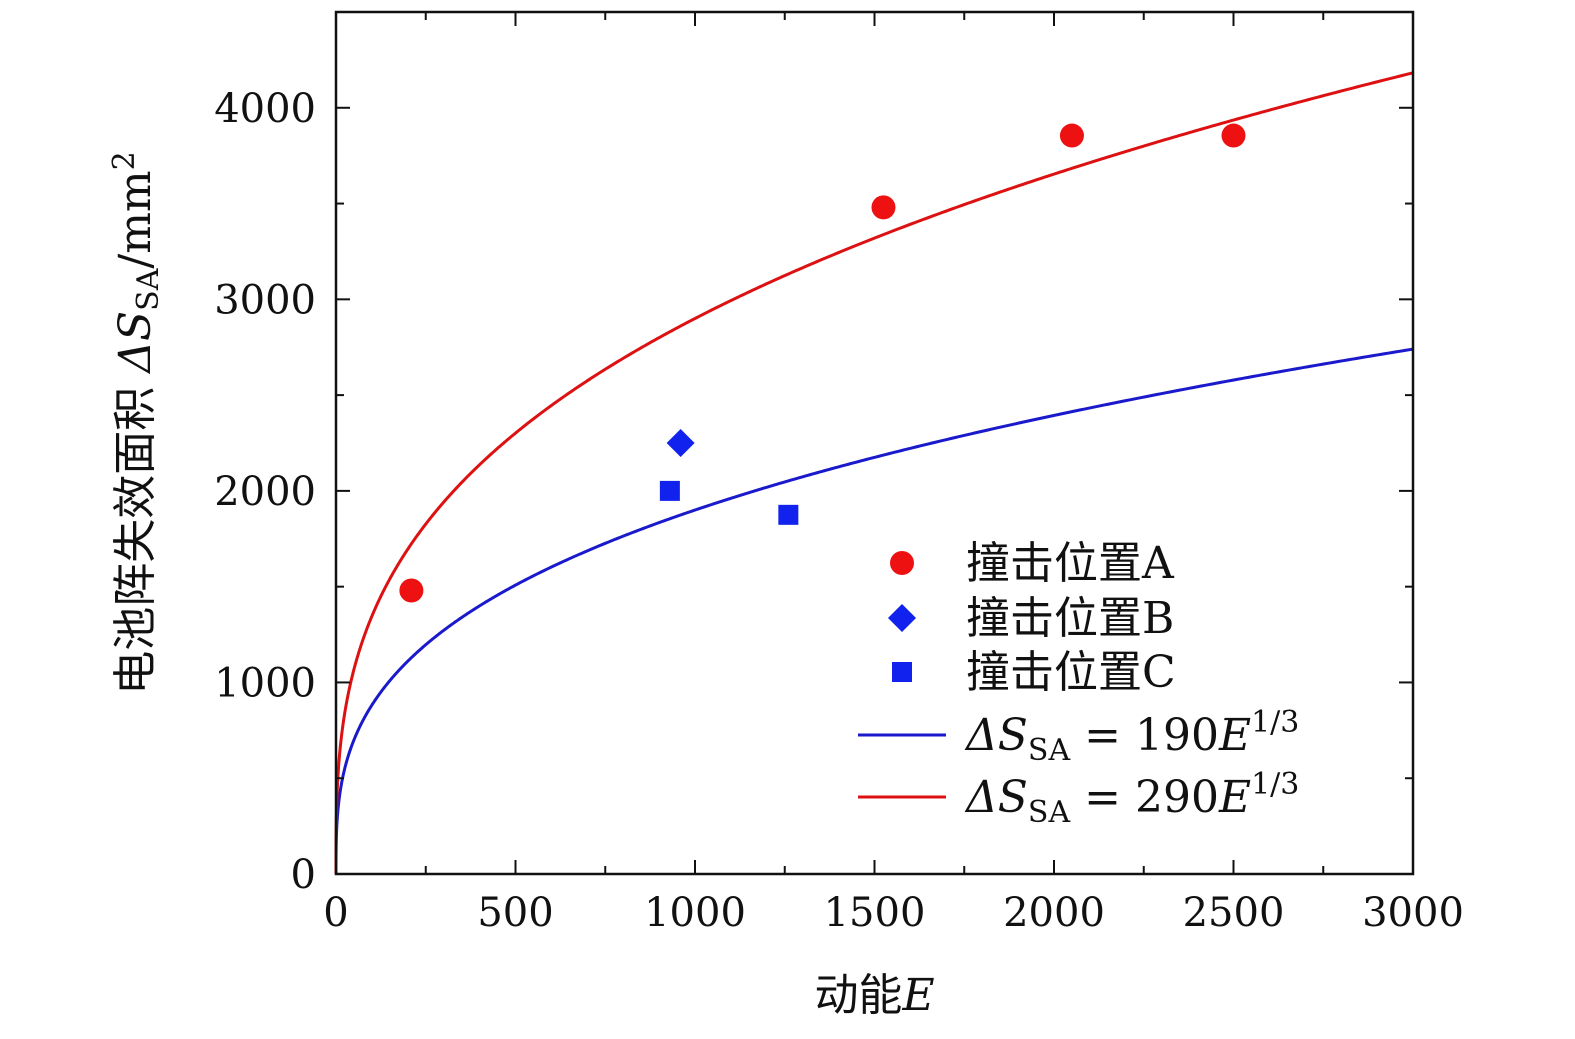 The height and width of the screenshot is (1039, 1575). Describe the element at coordinates (1144, 797) in the screenshot. I see `fit-290-mid: = 290` at that location.